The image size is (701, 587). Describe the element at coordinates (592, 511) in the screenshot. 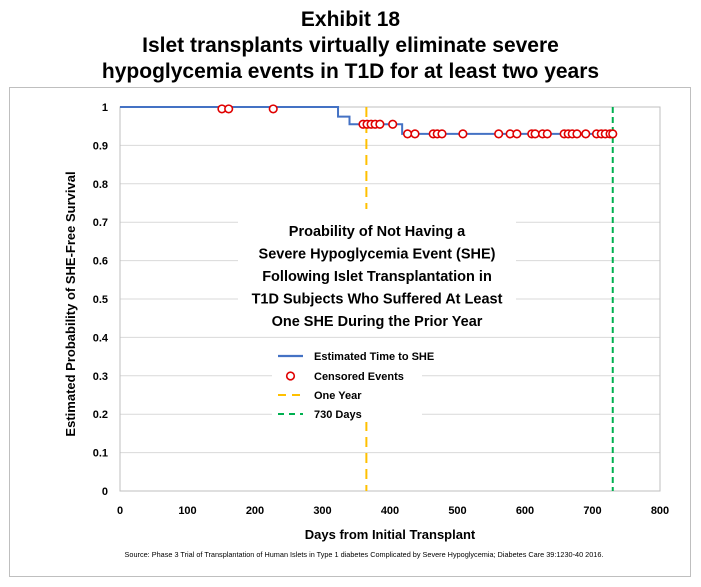

I see `x-tick-label: 700` at that location.